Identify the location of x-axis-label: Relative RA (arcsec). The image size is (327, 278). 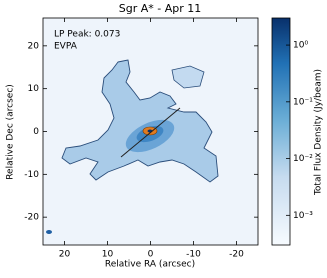
(150, 265).